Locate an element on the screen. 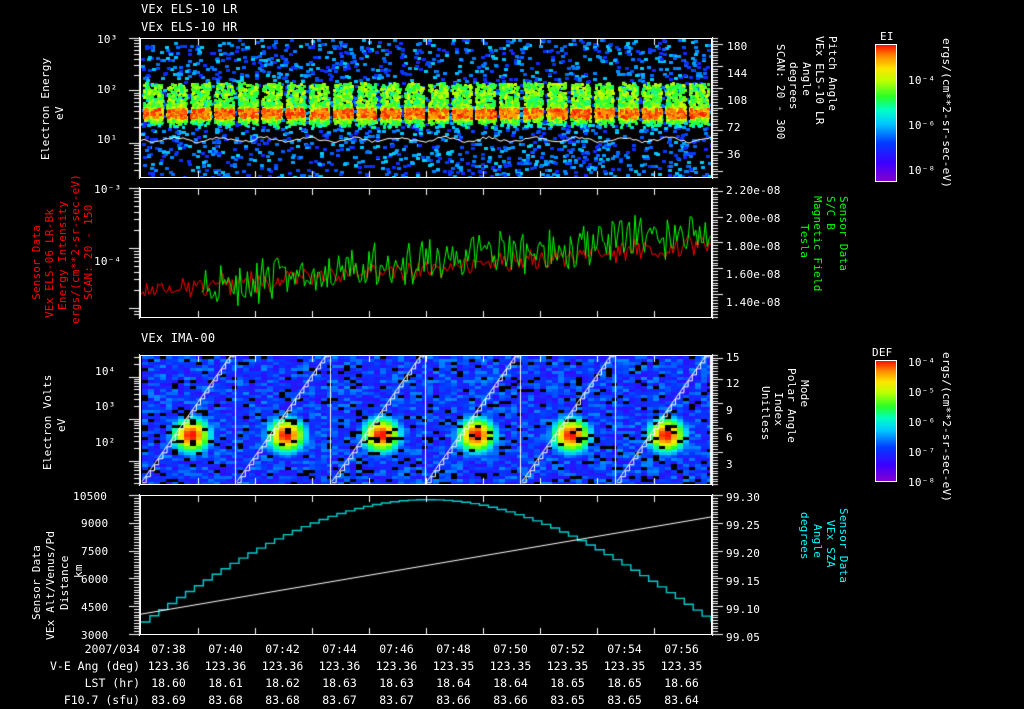 The height and width of the screenshot is (709, 1024). cell-time: 07:42 is located at coordinates (282, 649).